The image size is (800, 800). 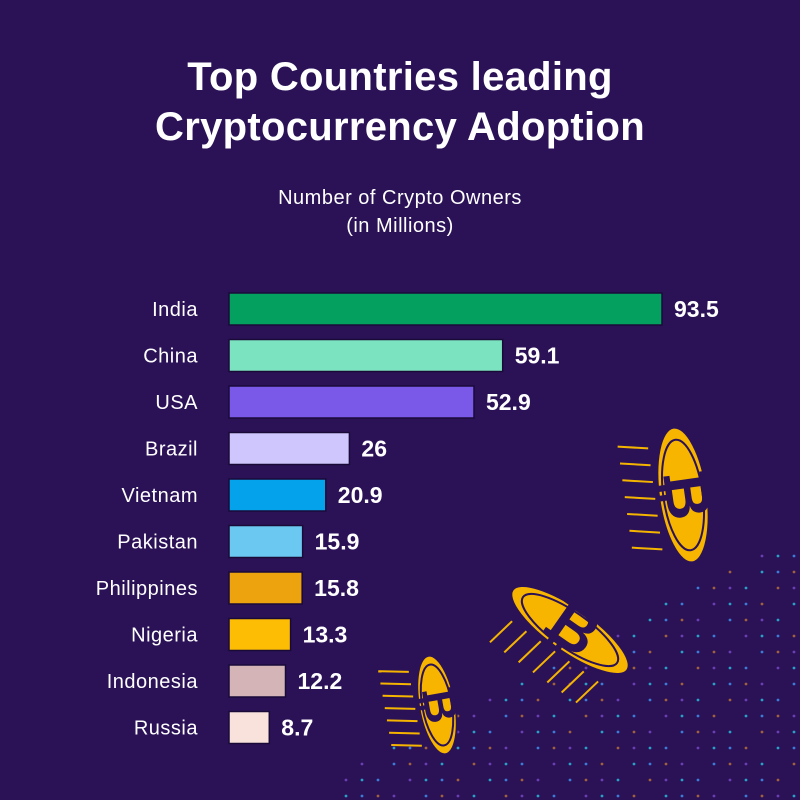 What do you see at coordinates (400, 212) in the screenshot?
I see `chart-subtitle: Number of Crypto Owners (in Millions)` at bounding box center [400, 212].